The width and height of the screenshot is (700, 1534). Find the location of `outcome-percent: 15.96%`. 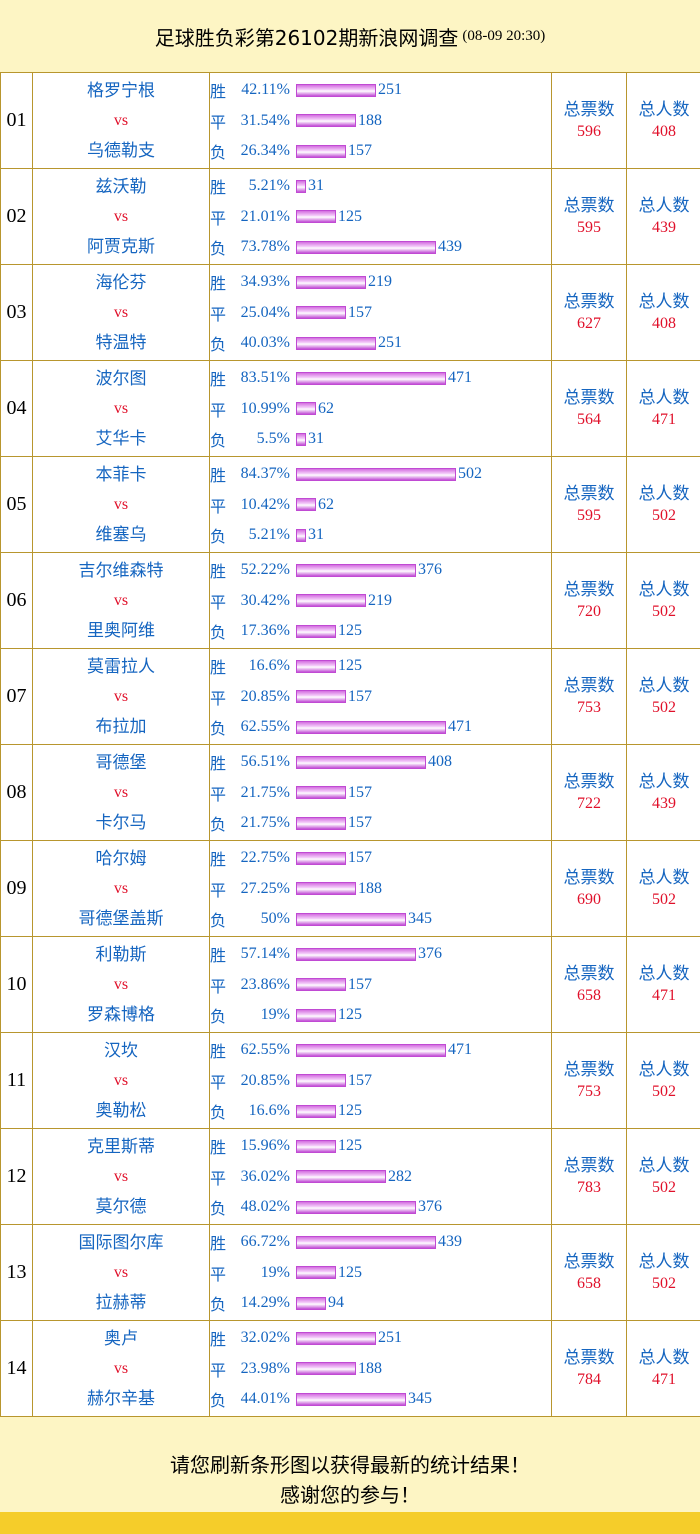

outcome-percent: 15.96% is located at coordinates (265, 1145).